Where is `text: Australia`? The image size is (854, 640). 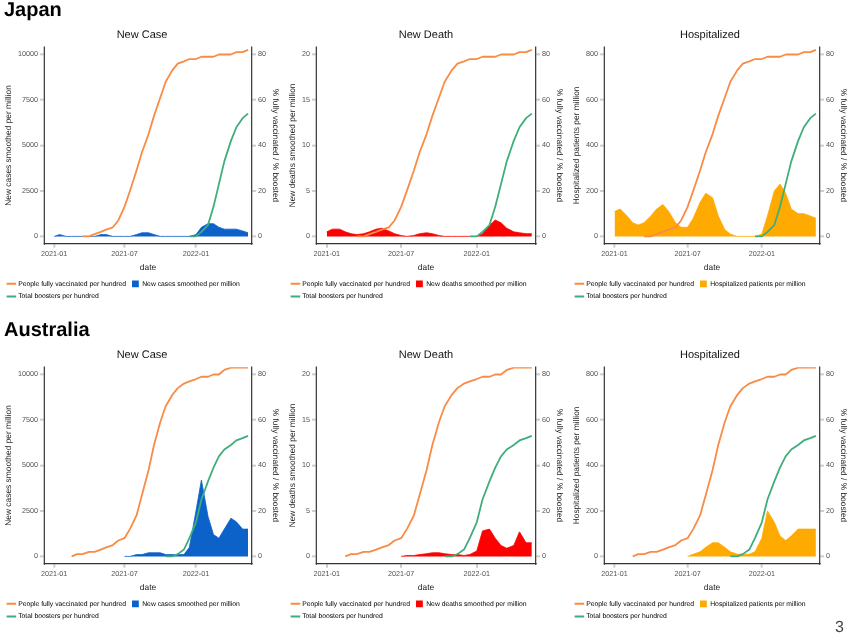 text: Australia is located at coordinates (47, 331).